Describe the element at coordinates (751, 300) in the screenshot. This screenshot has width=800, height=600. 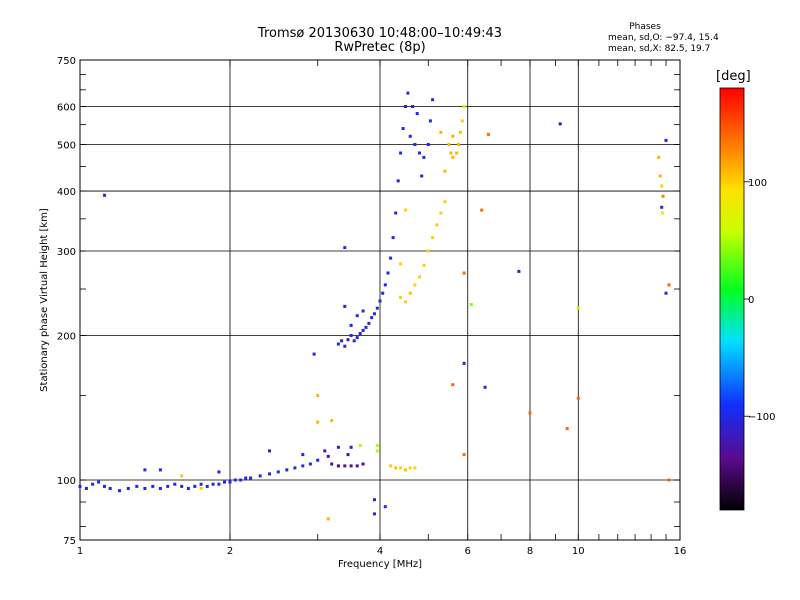
I see `colorbar-tick-label: 0` at that location.